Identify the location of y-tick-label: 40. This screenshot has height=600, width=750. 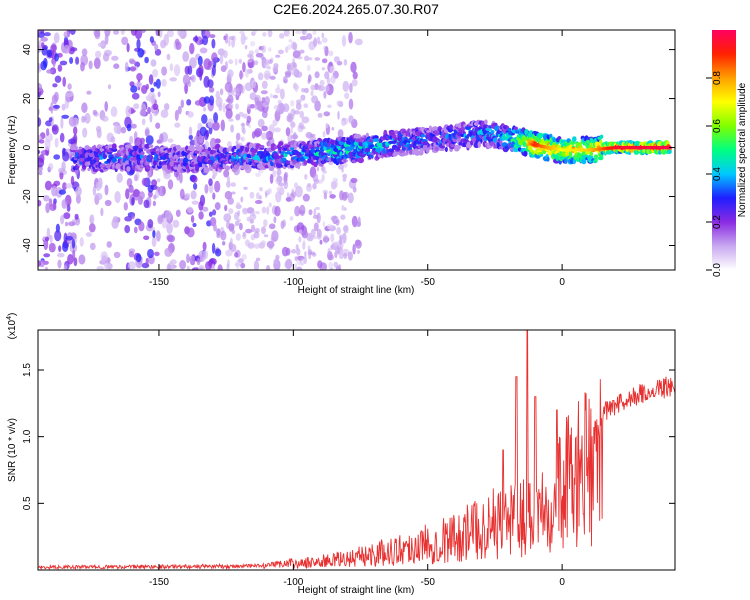
(27, 50).